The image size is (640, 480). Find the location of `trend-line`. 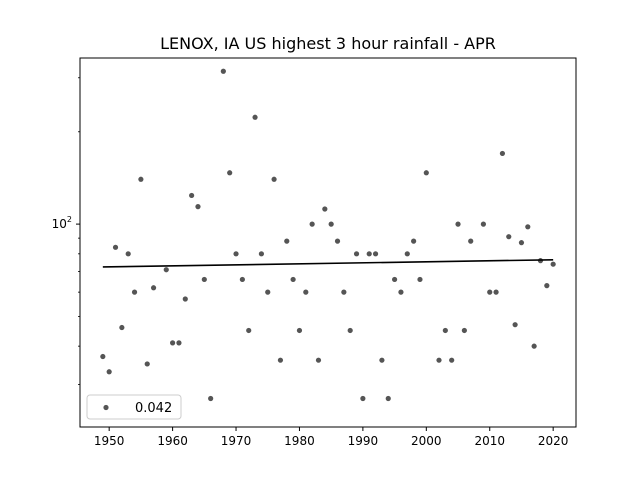

trend-line is located at coordinates (328, 263).